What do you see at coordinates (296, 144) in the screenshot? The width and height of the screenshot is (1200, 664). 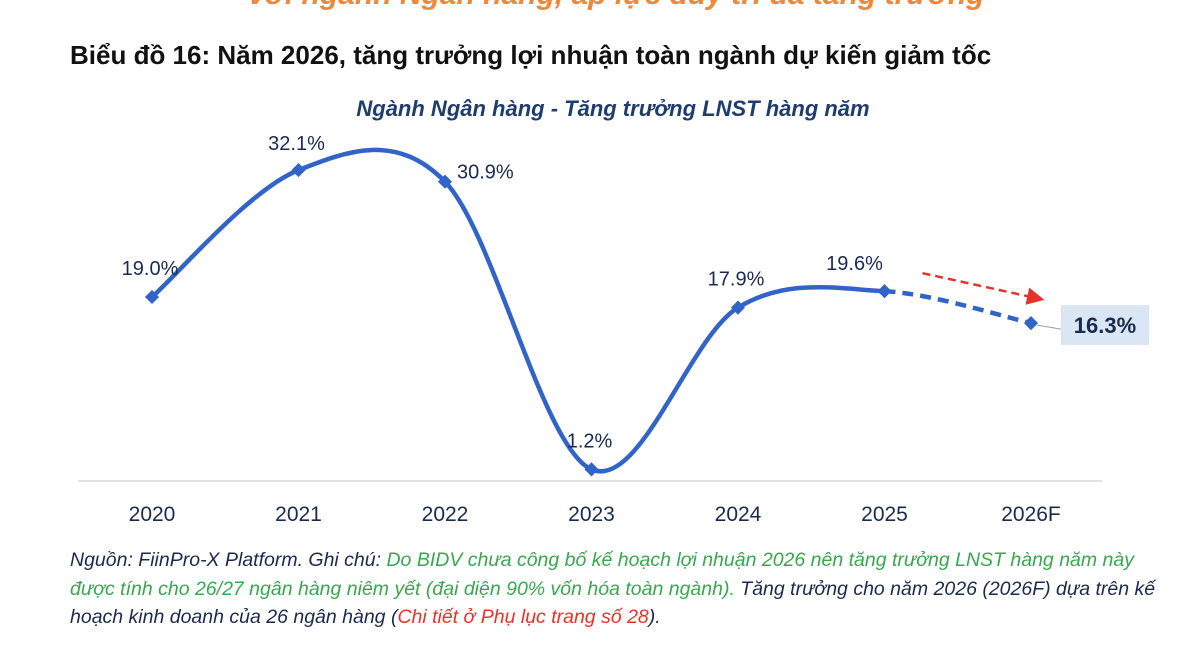 I see `data-label: 32.1%` at bounding box center [296, 144].